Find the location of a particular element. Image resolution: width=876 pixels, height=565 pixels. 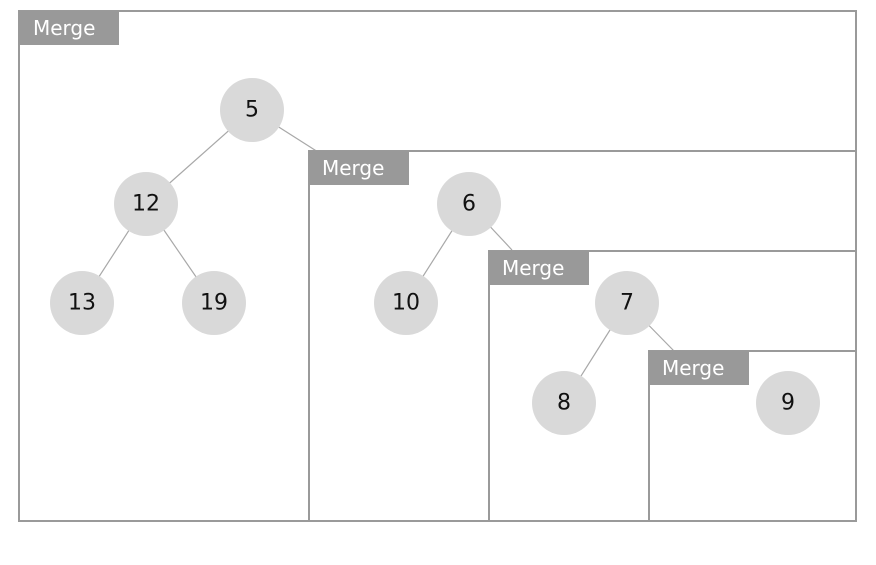

node-value: 12 is located at coordinates (146, 204).